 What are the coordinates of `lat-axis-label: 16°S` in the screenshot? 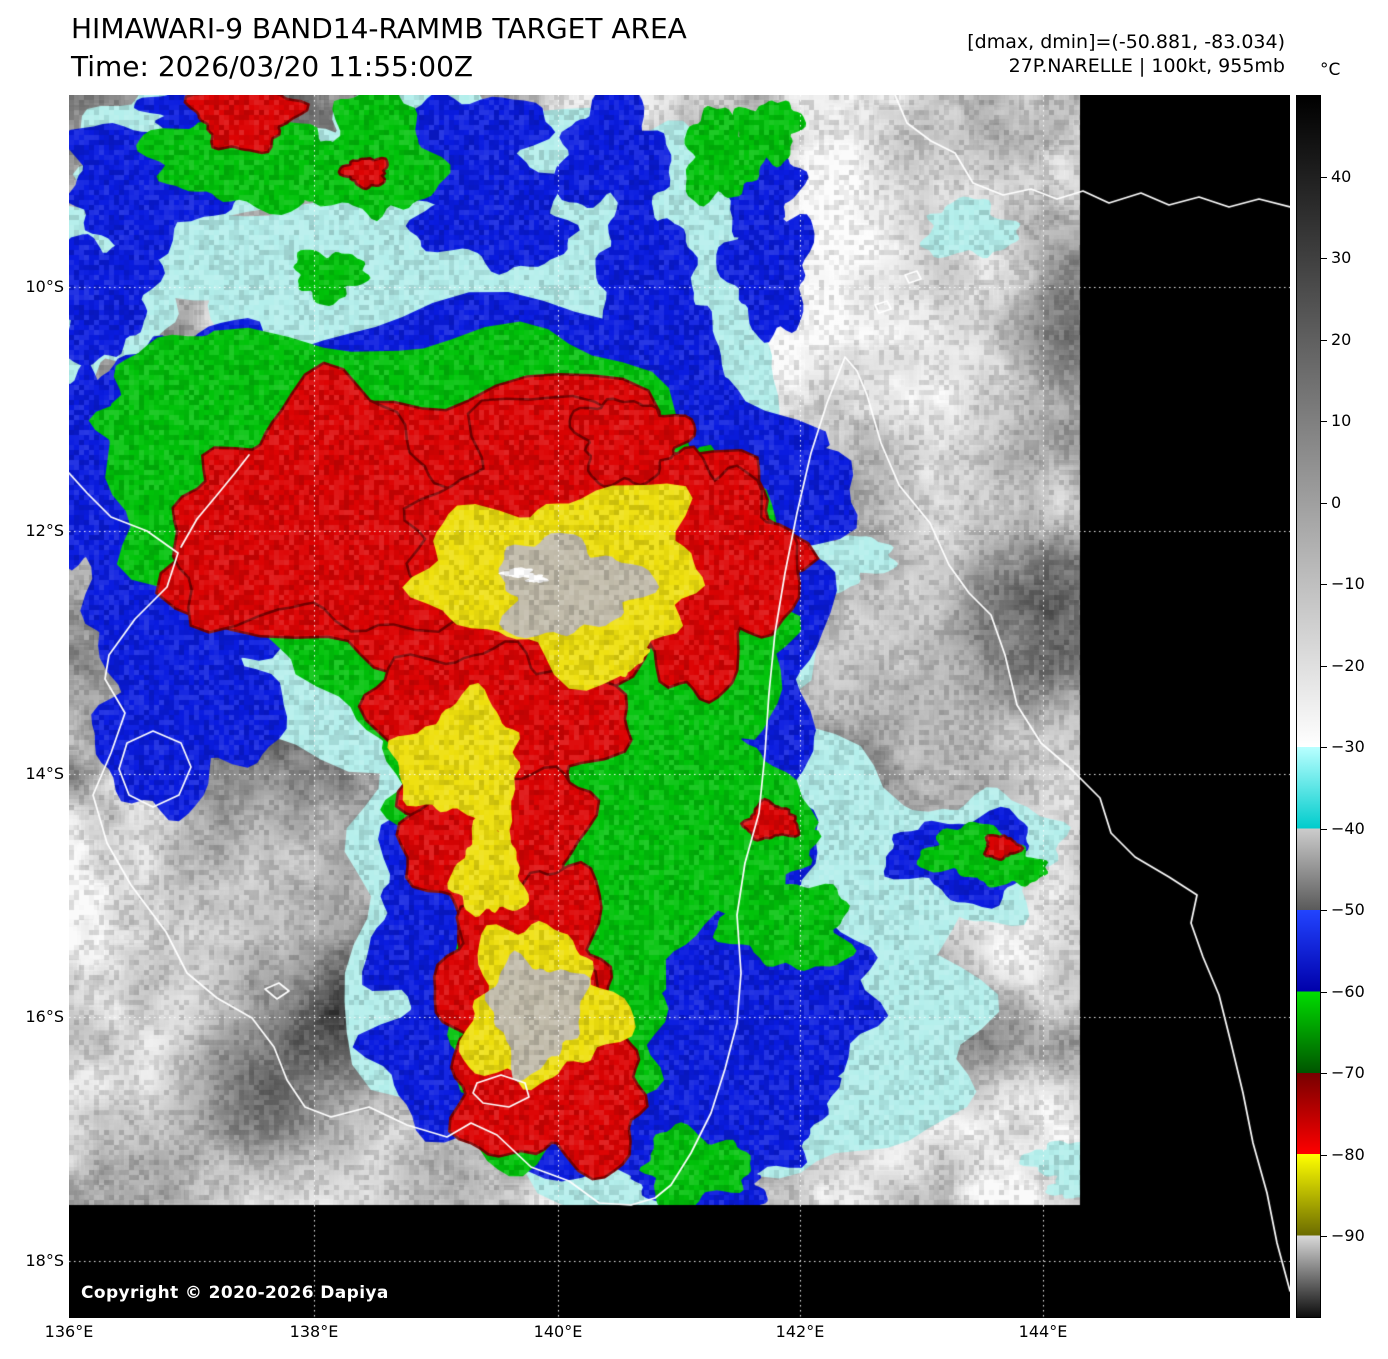 It's located at (44, 1016).